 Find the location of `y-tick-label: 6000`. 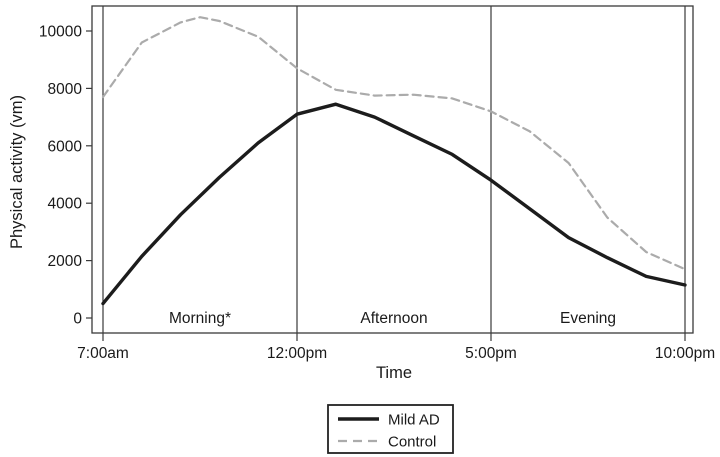

y-tick-label: 6000 is located at coordinates (65, 146).